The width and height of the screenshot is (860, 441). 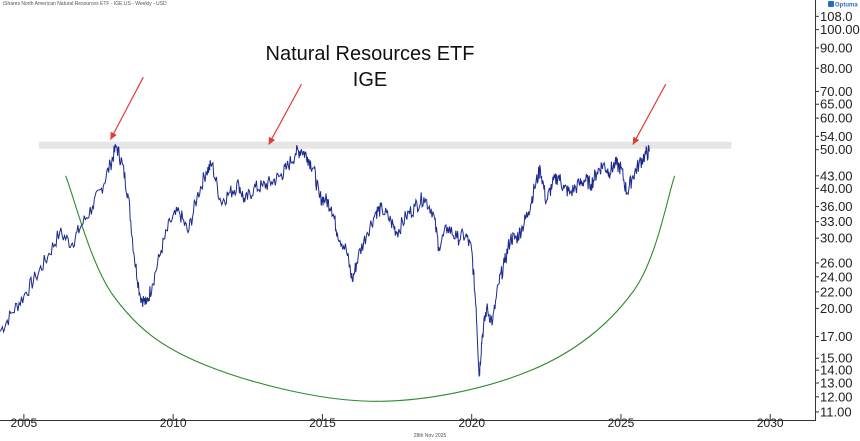 I want to click on y-tick-label: 24.00, so click(x=836, y=276).